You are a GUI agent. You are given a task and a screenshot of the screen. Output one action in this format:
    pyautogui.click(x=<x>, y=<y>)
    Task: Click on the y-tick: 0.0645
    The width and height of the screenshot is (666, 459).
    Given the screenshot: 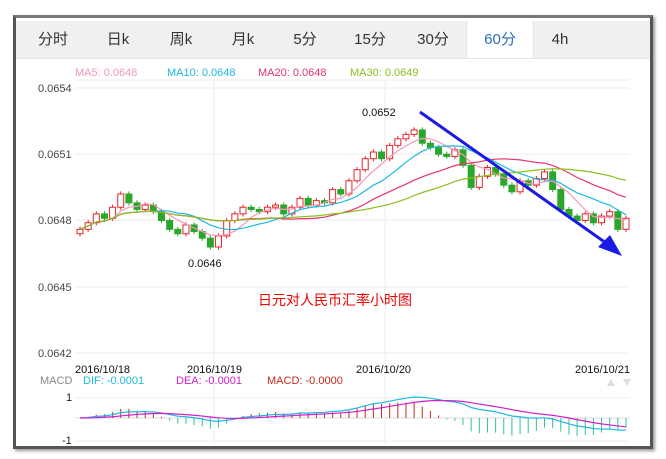 What is the action you would take?
    pyautogui.click(x=55, y=288)
    